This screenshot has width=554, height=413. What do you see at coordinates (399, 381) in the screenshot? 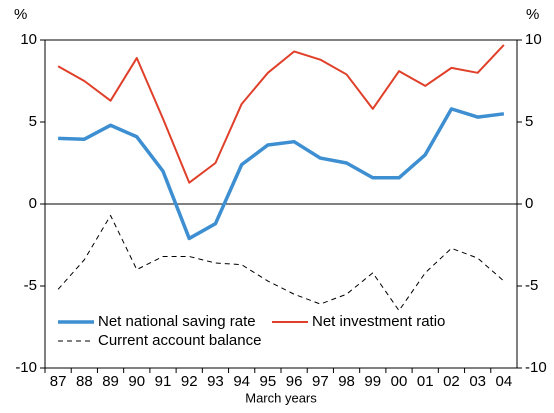
I see `x-tick-label: 00` at bounding box center [399, 381].